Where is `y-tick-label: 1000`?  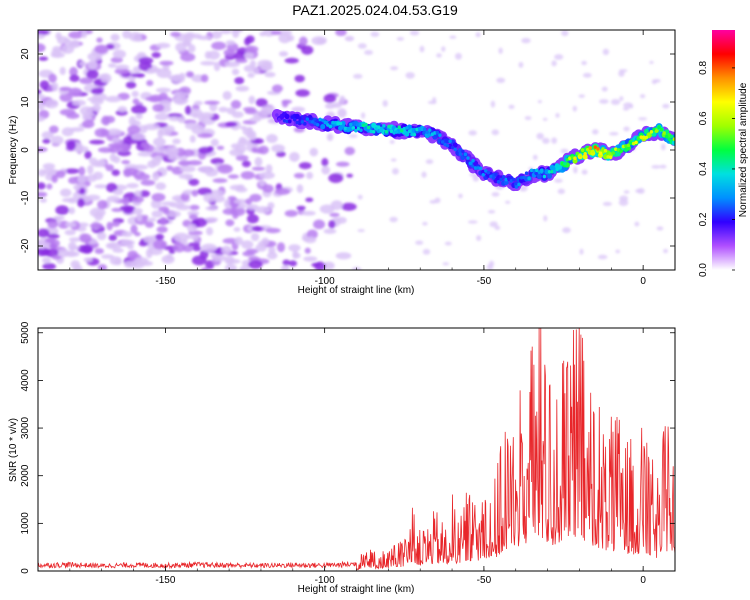 y-tick-label: 1000 is located at coordinates (25, 523).